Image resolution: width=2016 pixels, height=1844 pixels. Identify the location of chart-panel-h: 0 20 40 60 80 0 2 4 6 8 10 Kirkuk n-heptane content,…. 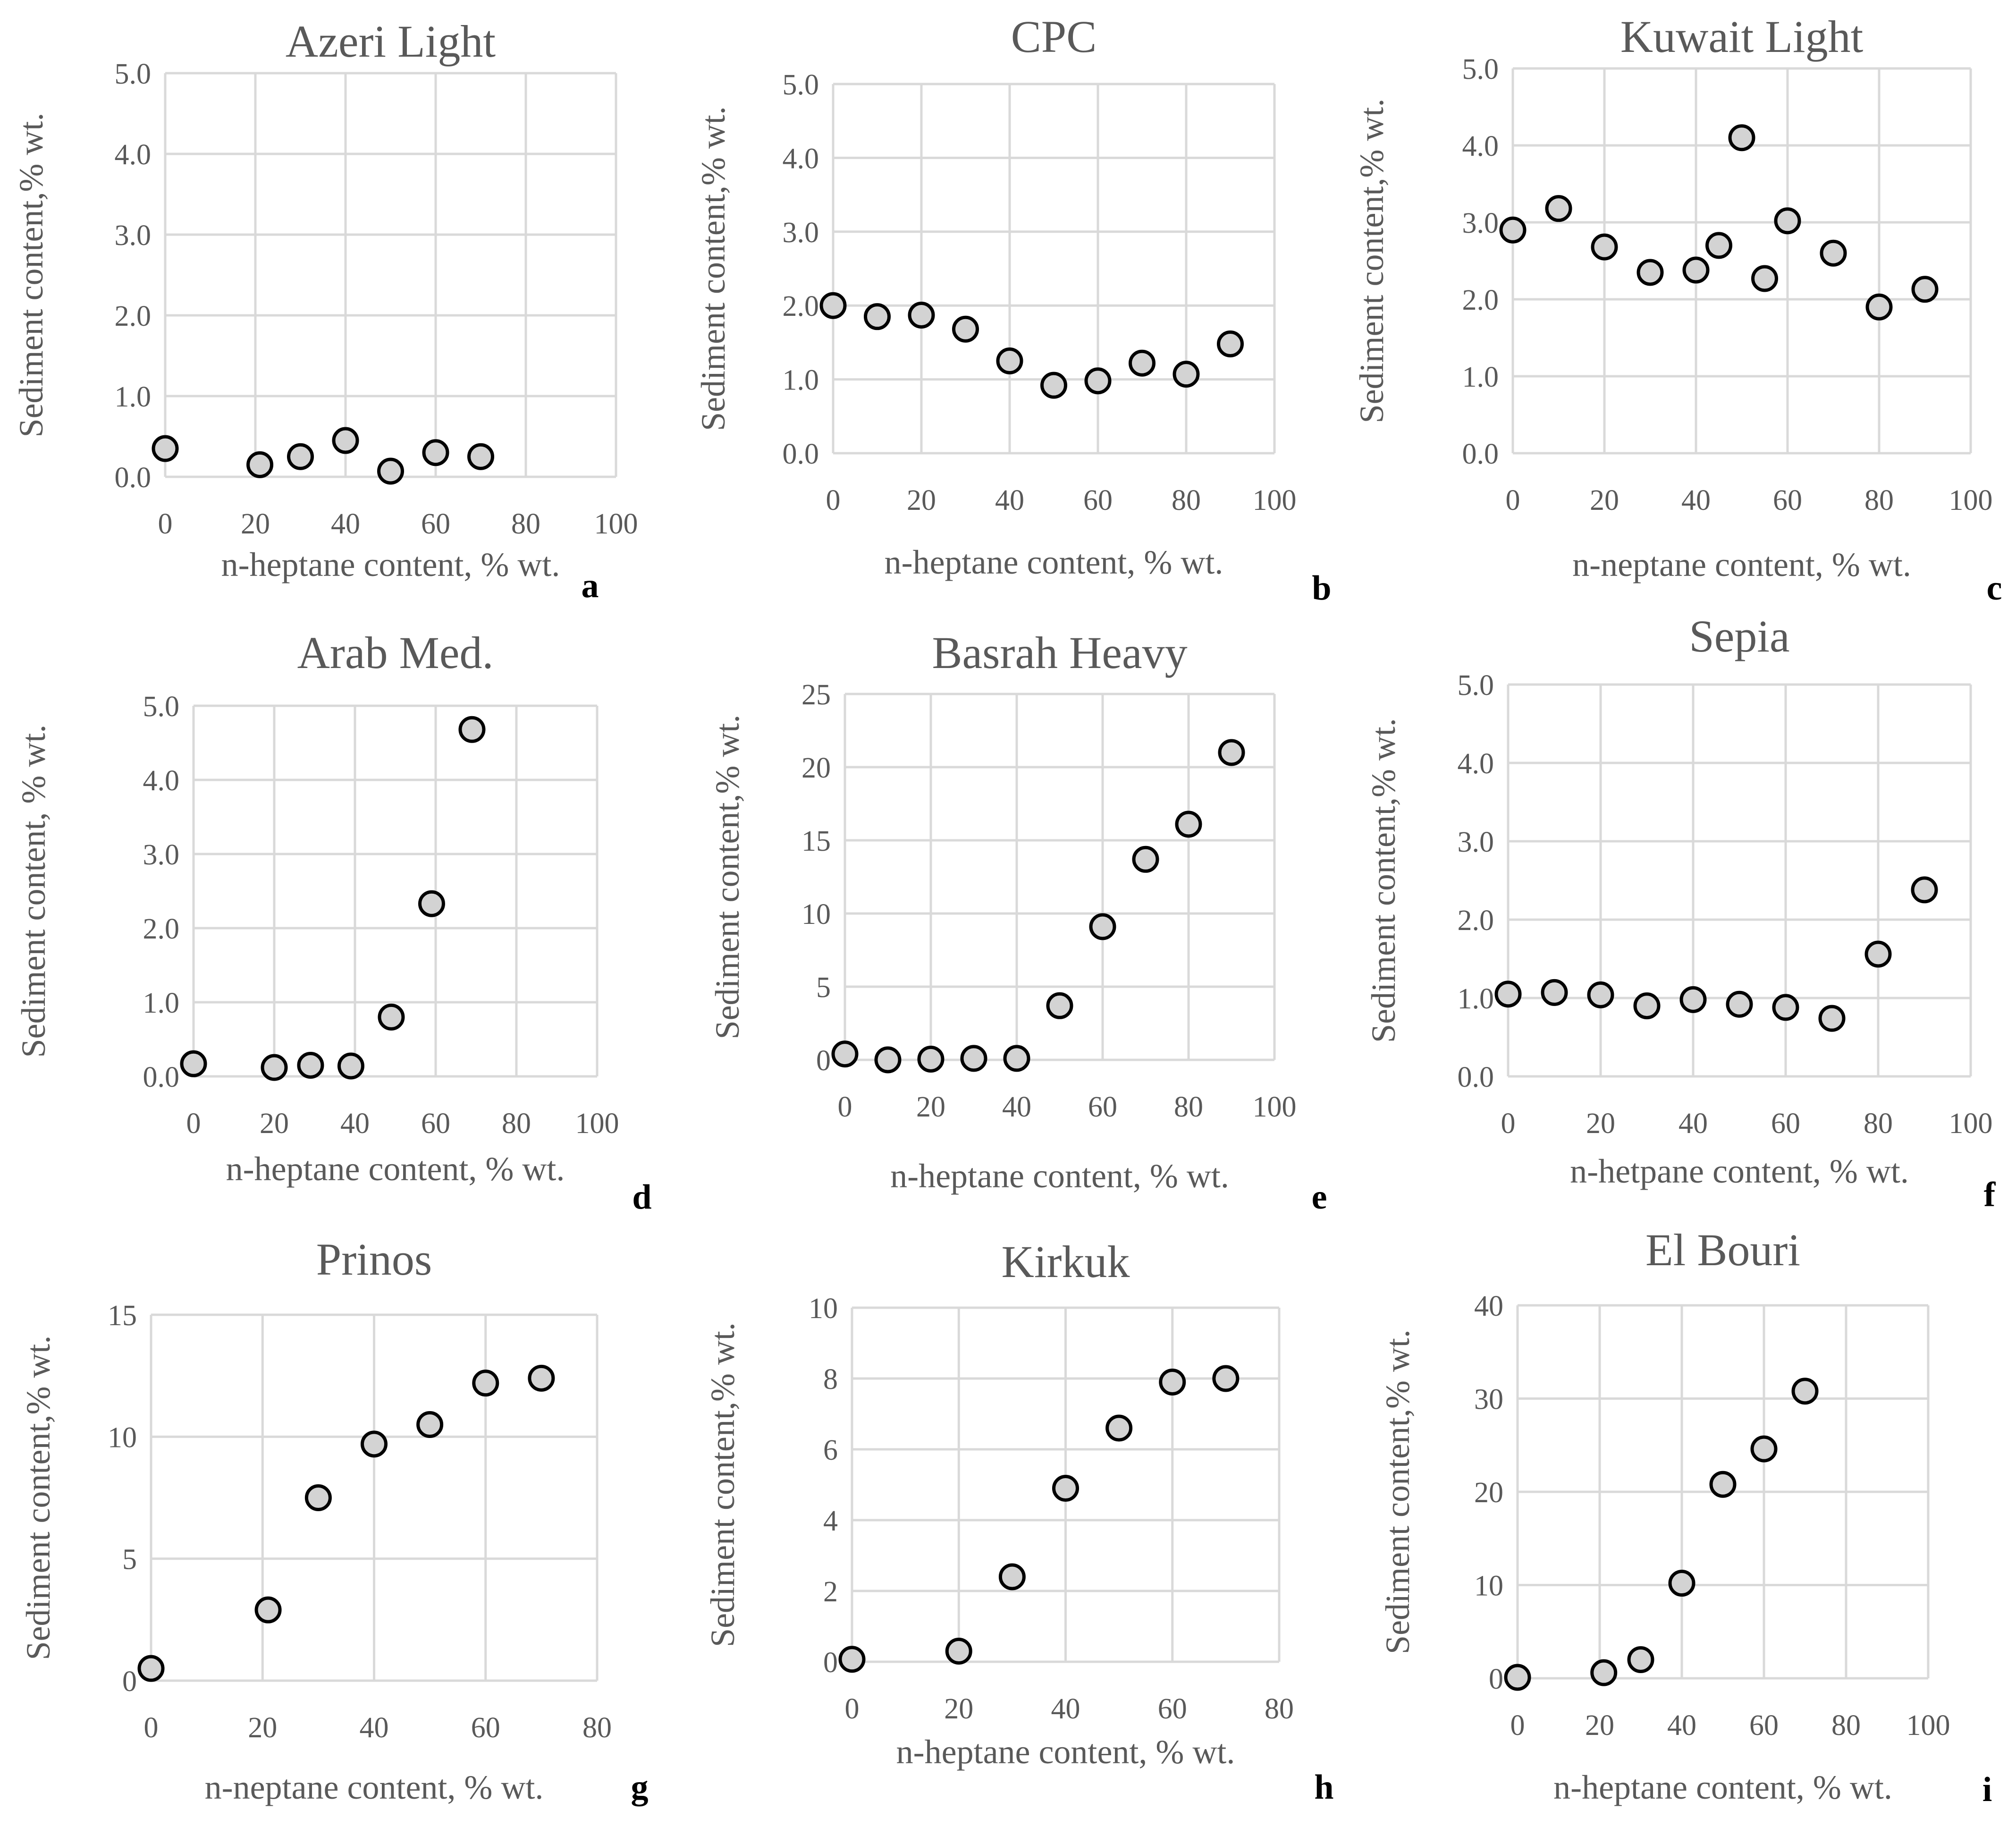
(1019, 1521).